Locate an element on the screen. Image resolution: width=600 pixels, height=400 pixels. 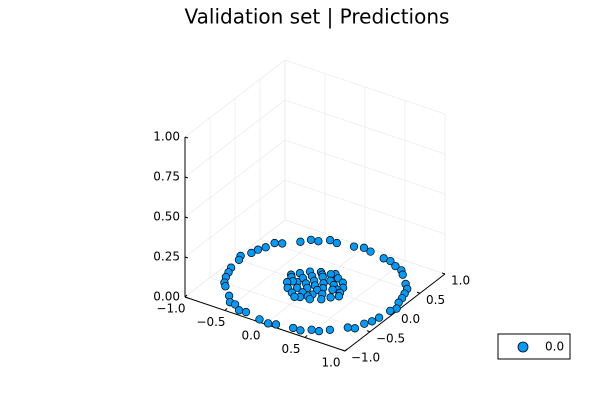
chart-title: Validation set | Predictions is located at coordinates (317, 17).